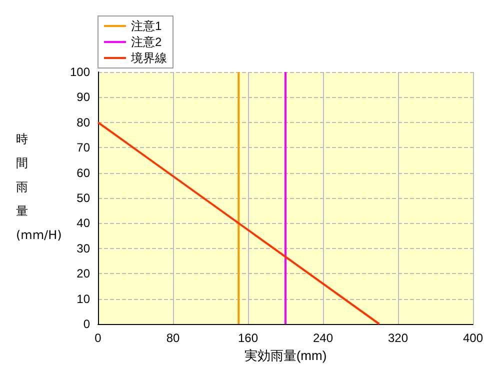 This screenshot has width=501, height=375. What do you see at coordinates (248, 338) in the screenshot?
I see `x-tick-label: 160` at bounding box center [248, 338].